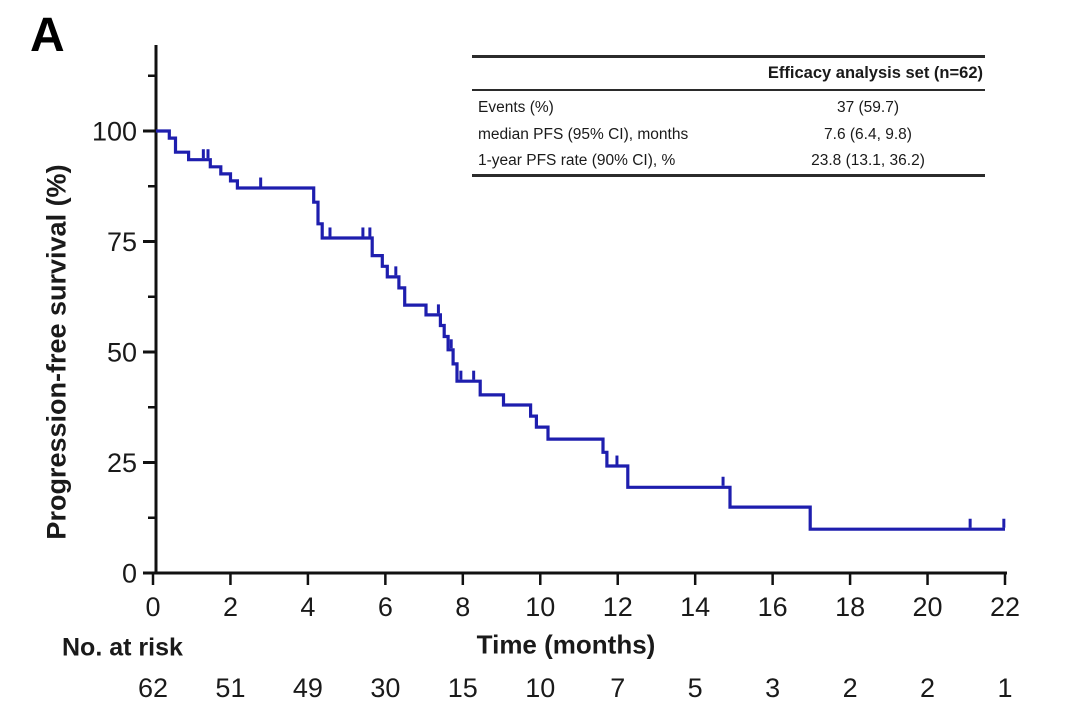 The width and height of the screenshot is (1080, 726). I want to click on x-tick-label: 22, so click(1005, 607).